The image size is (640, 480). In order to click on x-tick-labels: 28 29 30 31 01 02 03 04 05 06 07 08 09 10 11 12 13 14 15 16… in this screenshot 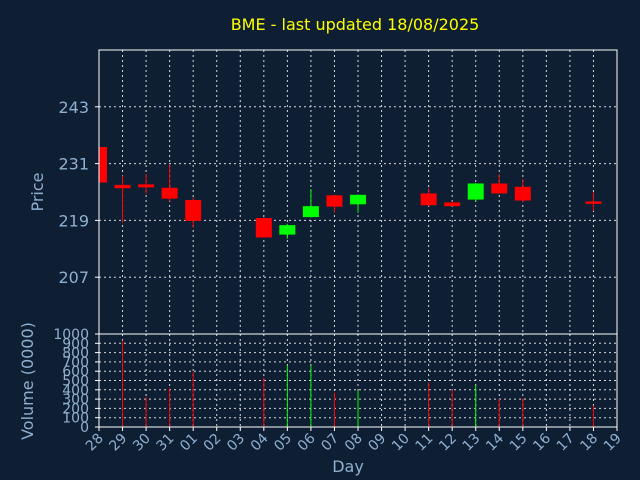, I will do `click(354, 440)`.